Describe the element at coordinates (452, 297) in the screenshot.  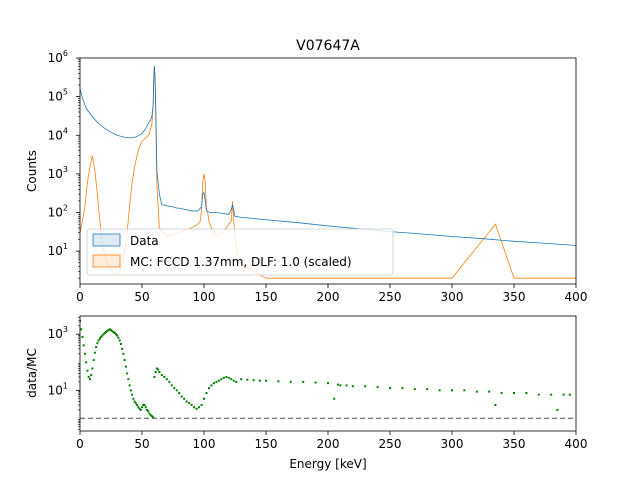
I see `top-x-tick-label: 300` at that location.